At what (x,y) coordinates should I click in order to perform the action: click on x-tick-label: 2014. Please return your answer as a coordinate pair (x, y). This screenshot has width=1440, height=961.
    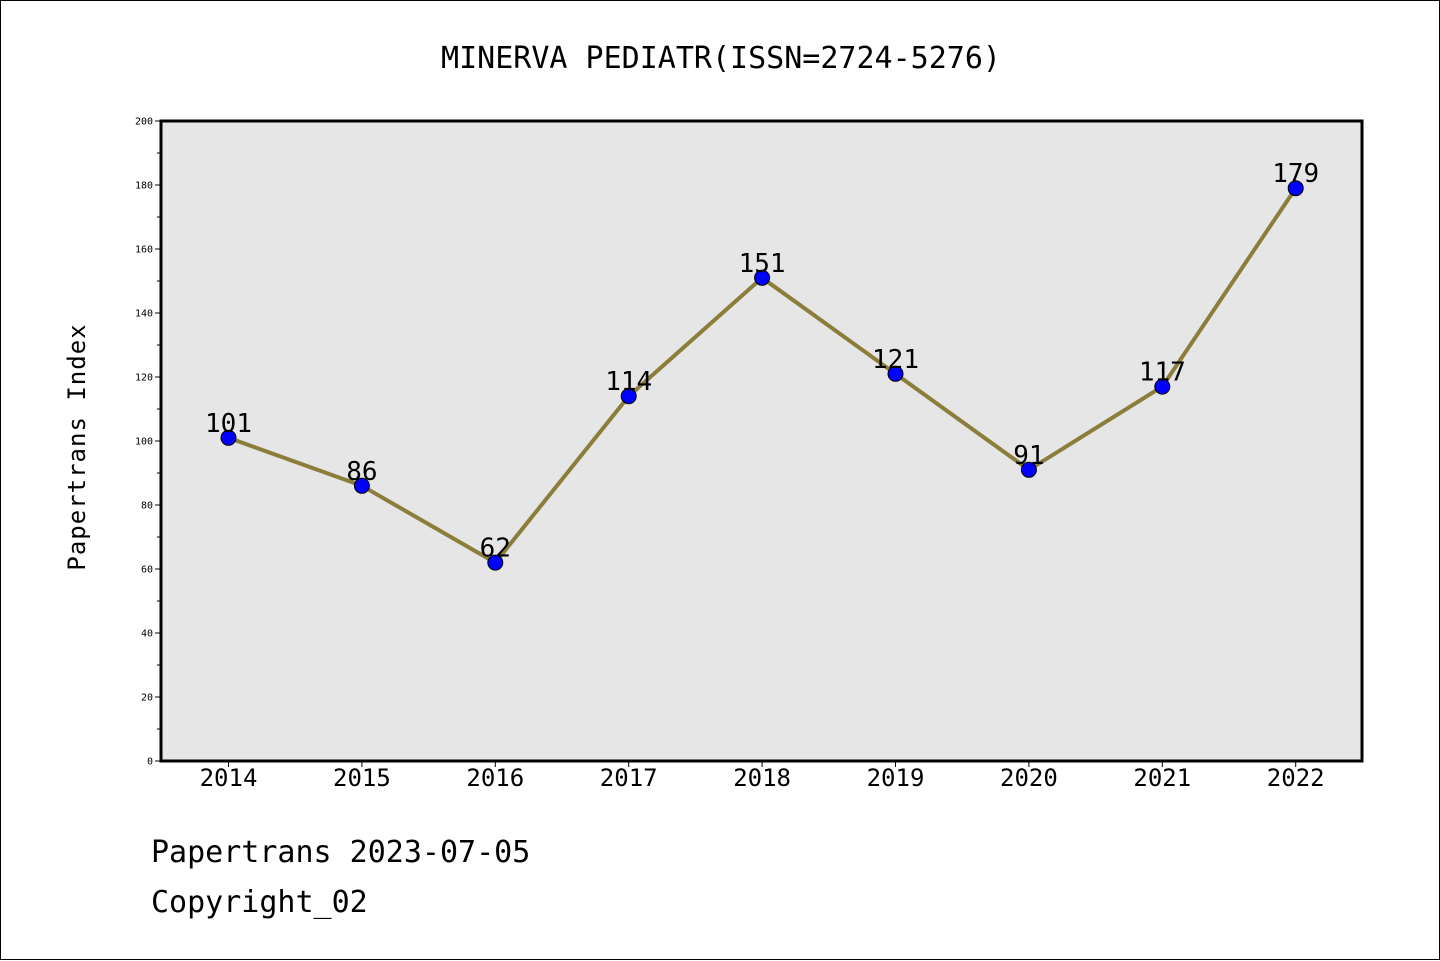
    Looking at the image, I should click on (229, 778).